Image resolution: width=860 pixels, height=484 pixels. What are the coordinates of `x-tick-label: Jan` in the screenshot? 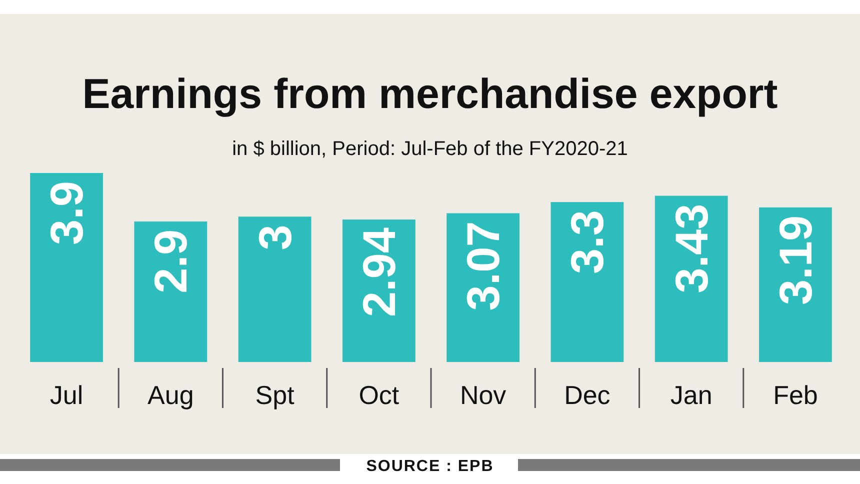 It's located at (691, 395).